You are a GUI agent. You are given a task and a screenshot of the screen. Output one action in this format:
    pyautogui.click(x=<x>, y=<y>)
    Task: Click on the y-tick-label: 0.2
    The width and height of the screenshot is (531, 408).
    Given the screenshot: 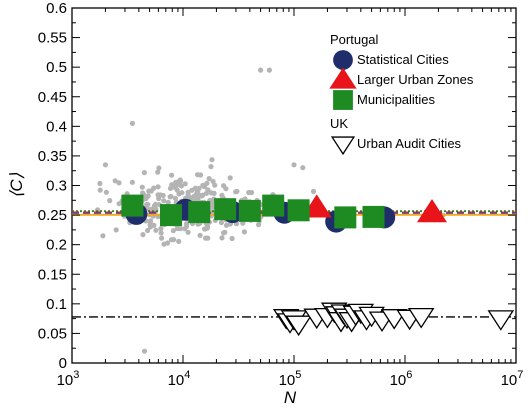 What is the action you would take?
    pyautogui.click(x=56, y=245)
    